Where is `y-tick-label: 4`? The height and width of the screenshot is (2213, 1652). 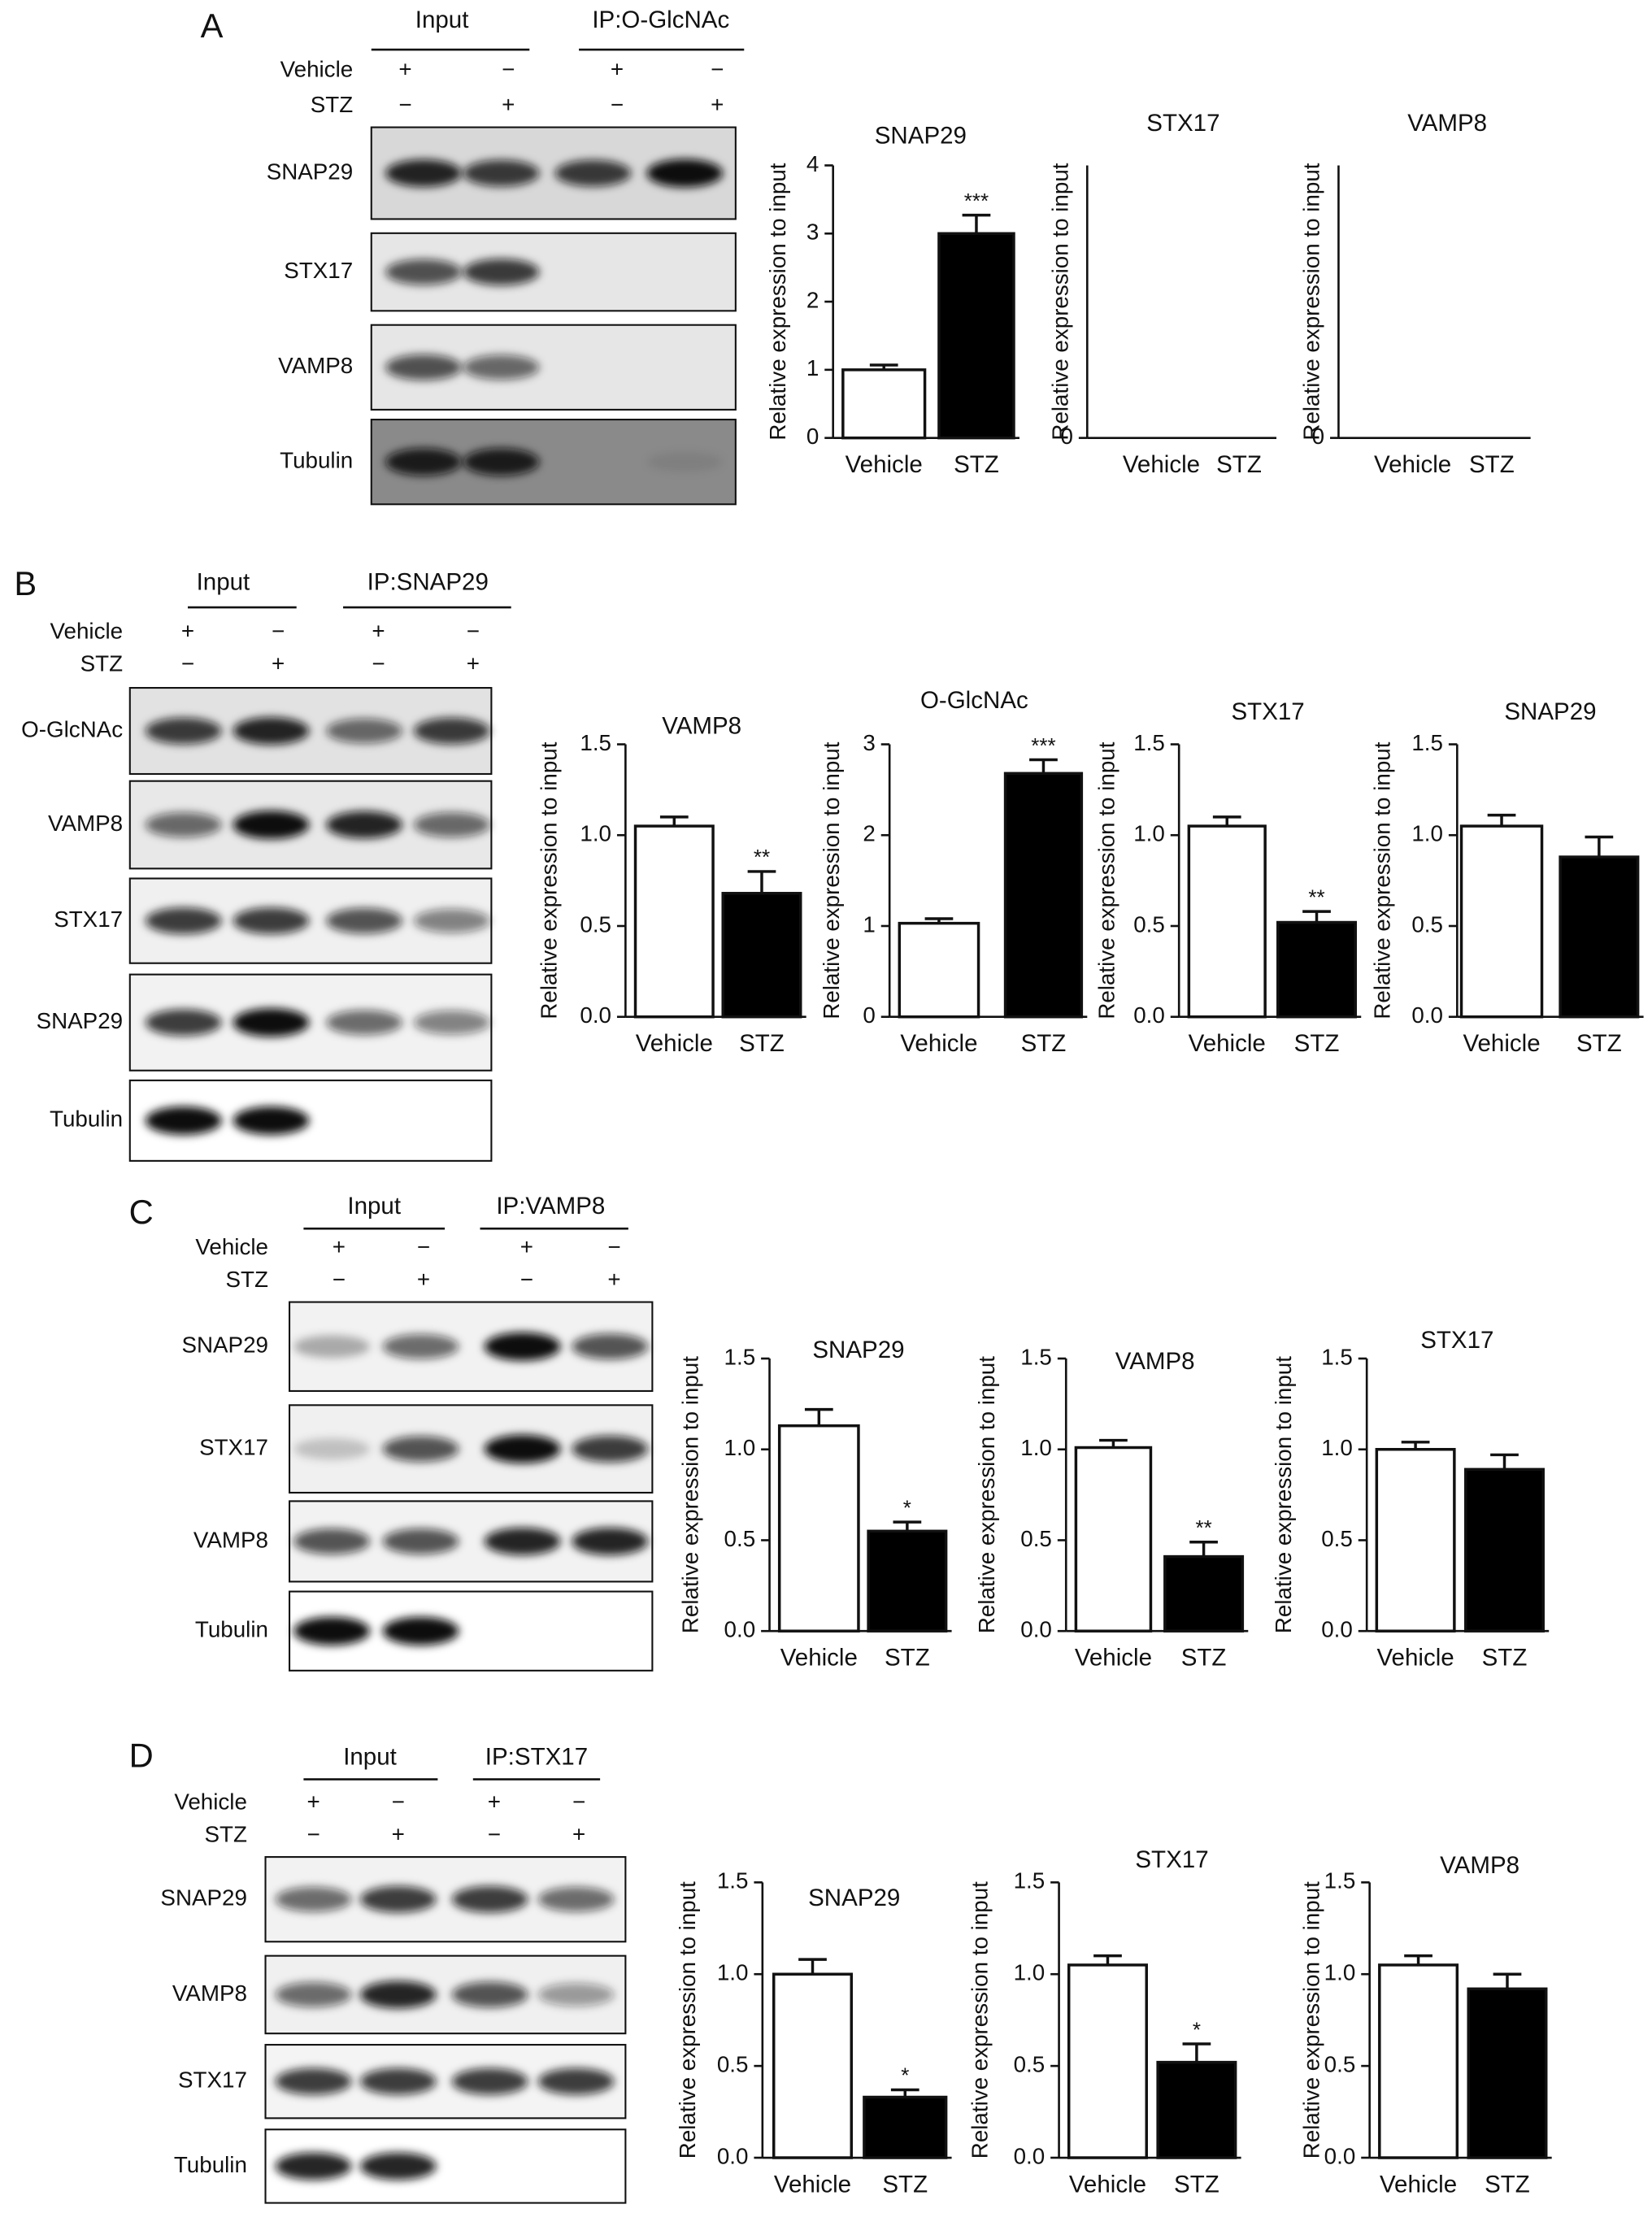 y-tick-label: 4 is located at coordinates (812, 163).